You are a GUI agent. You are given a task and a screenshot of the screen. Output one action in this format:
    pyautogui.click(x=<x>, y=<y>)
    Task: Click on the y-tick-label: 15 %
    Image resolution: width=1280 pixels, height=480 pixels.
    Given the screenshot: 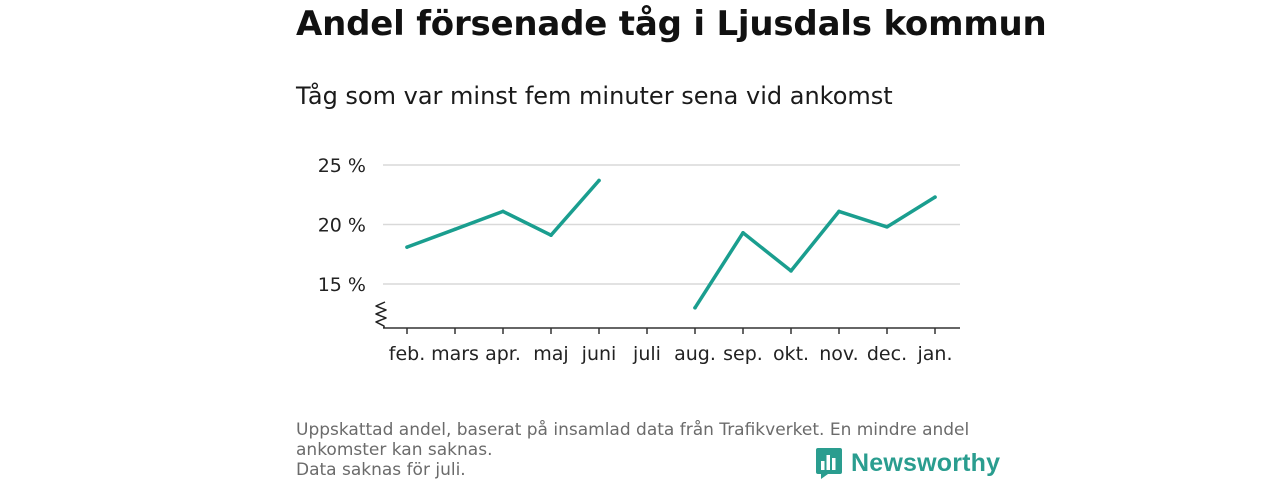 What is the action you would take?
    pyautogui.click(x=342, y=285)
    